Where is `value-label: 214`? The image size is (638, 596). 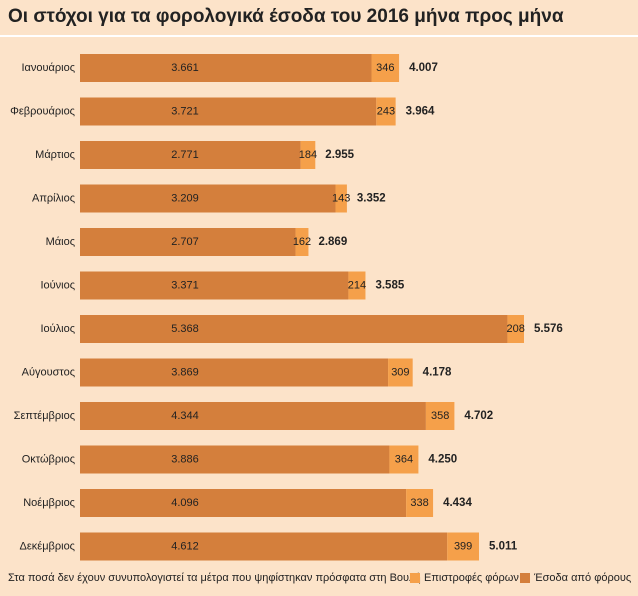
value-label: 214 is located at coordinates (357, 285).